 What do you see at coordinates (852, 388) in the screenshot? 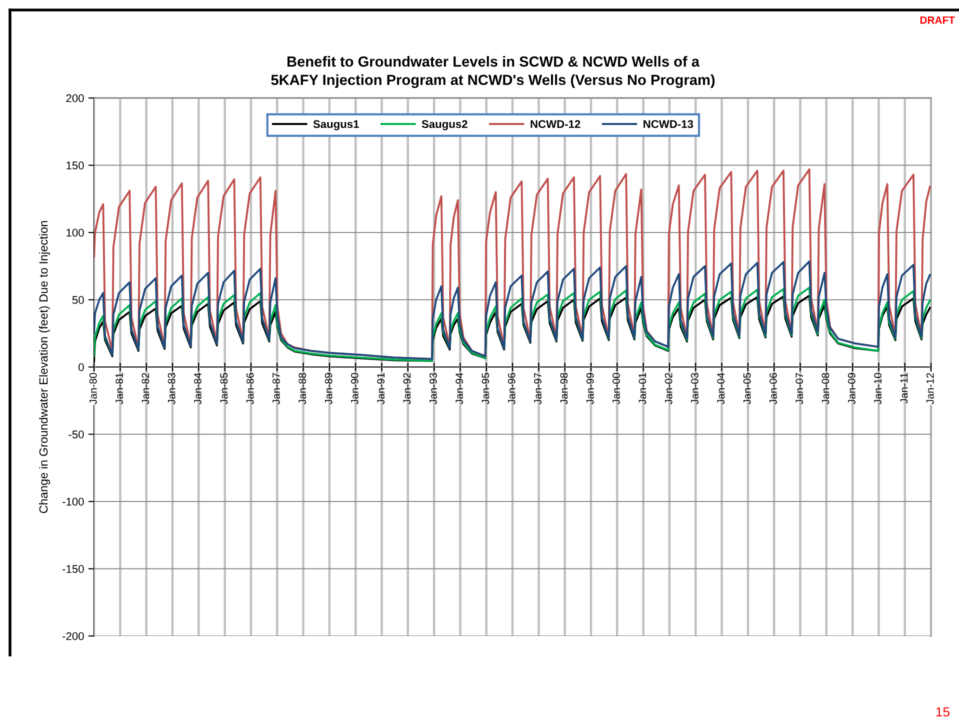
I see `x-tick-label: Jan-09` at bounding box center [852, 388].